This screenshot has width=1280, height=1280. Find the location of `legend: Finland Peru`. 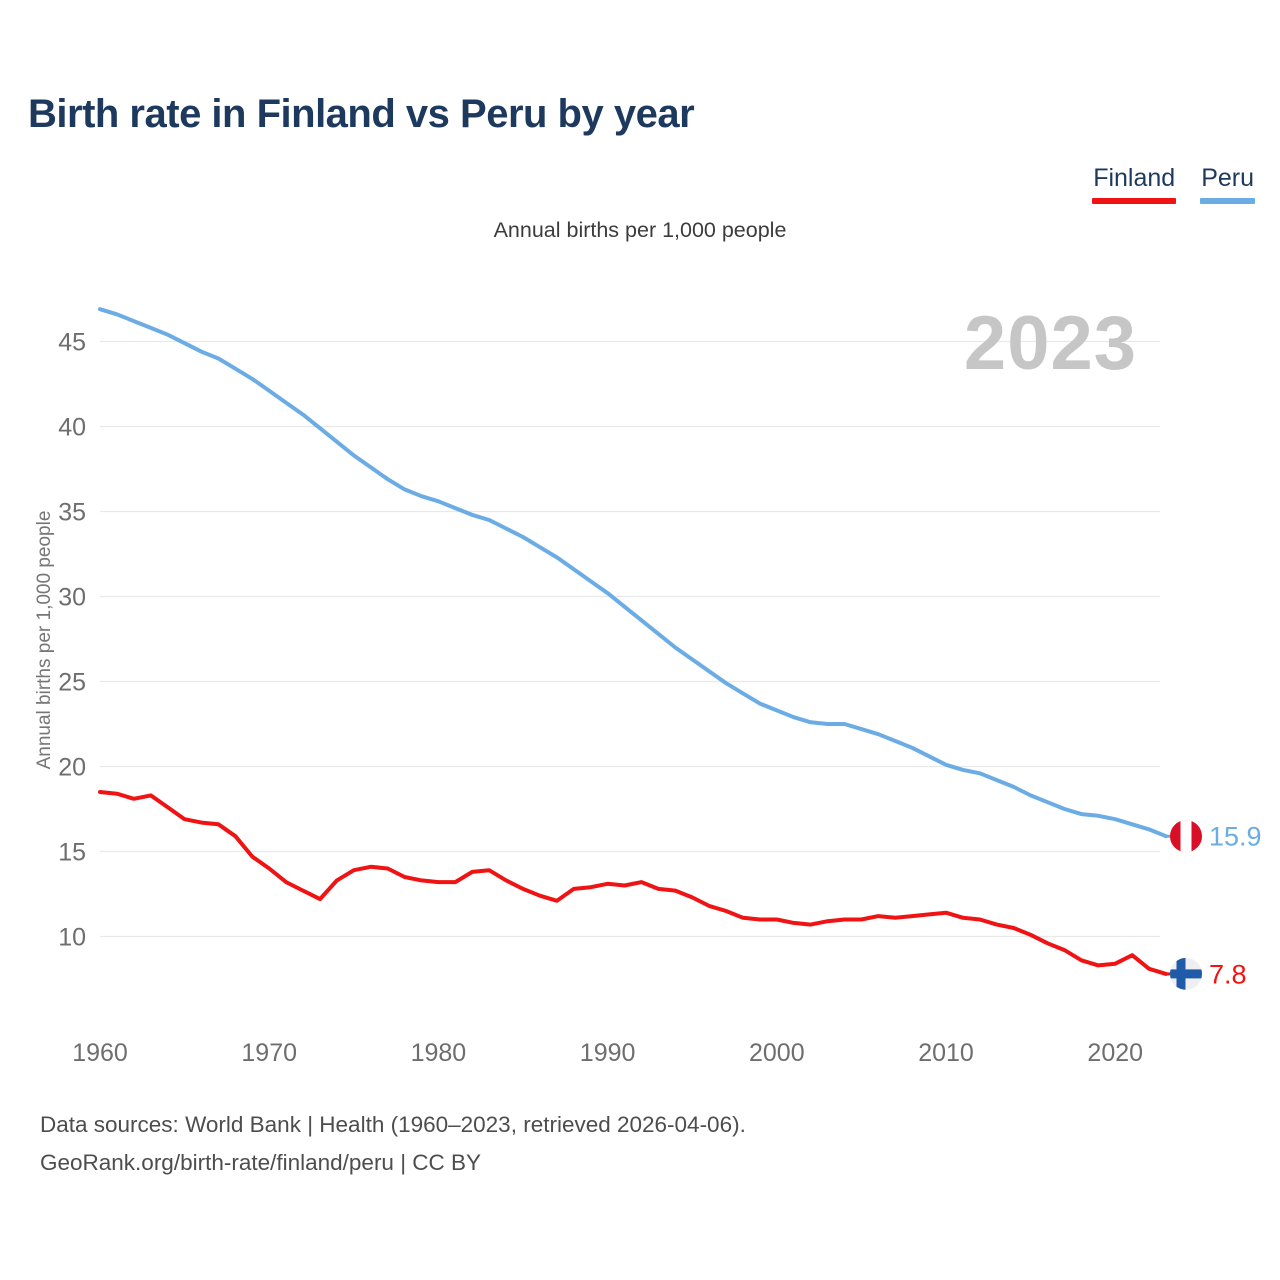

legend: Finland Peru is located at coordinates (1173, 184).